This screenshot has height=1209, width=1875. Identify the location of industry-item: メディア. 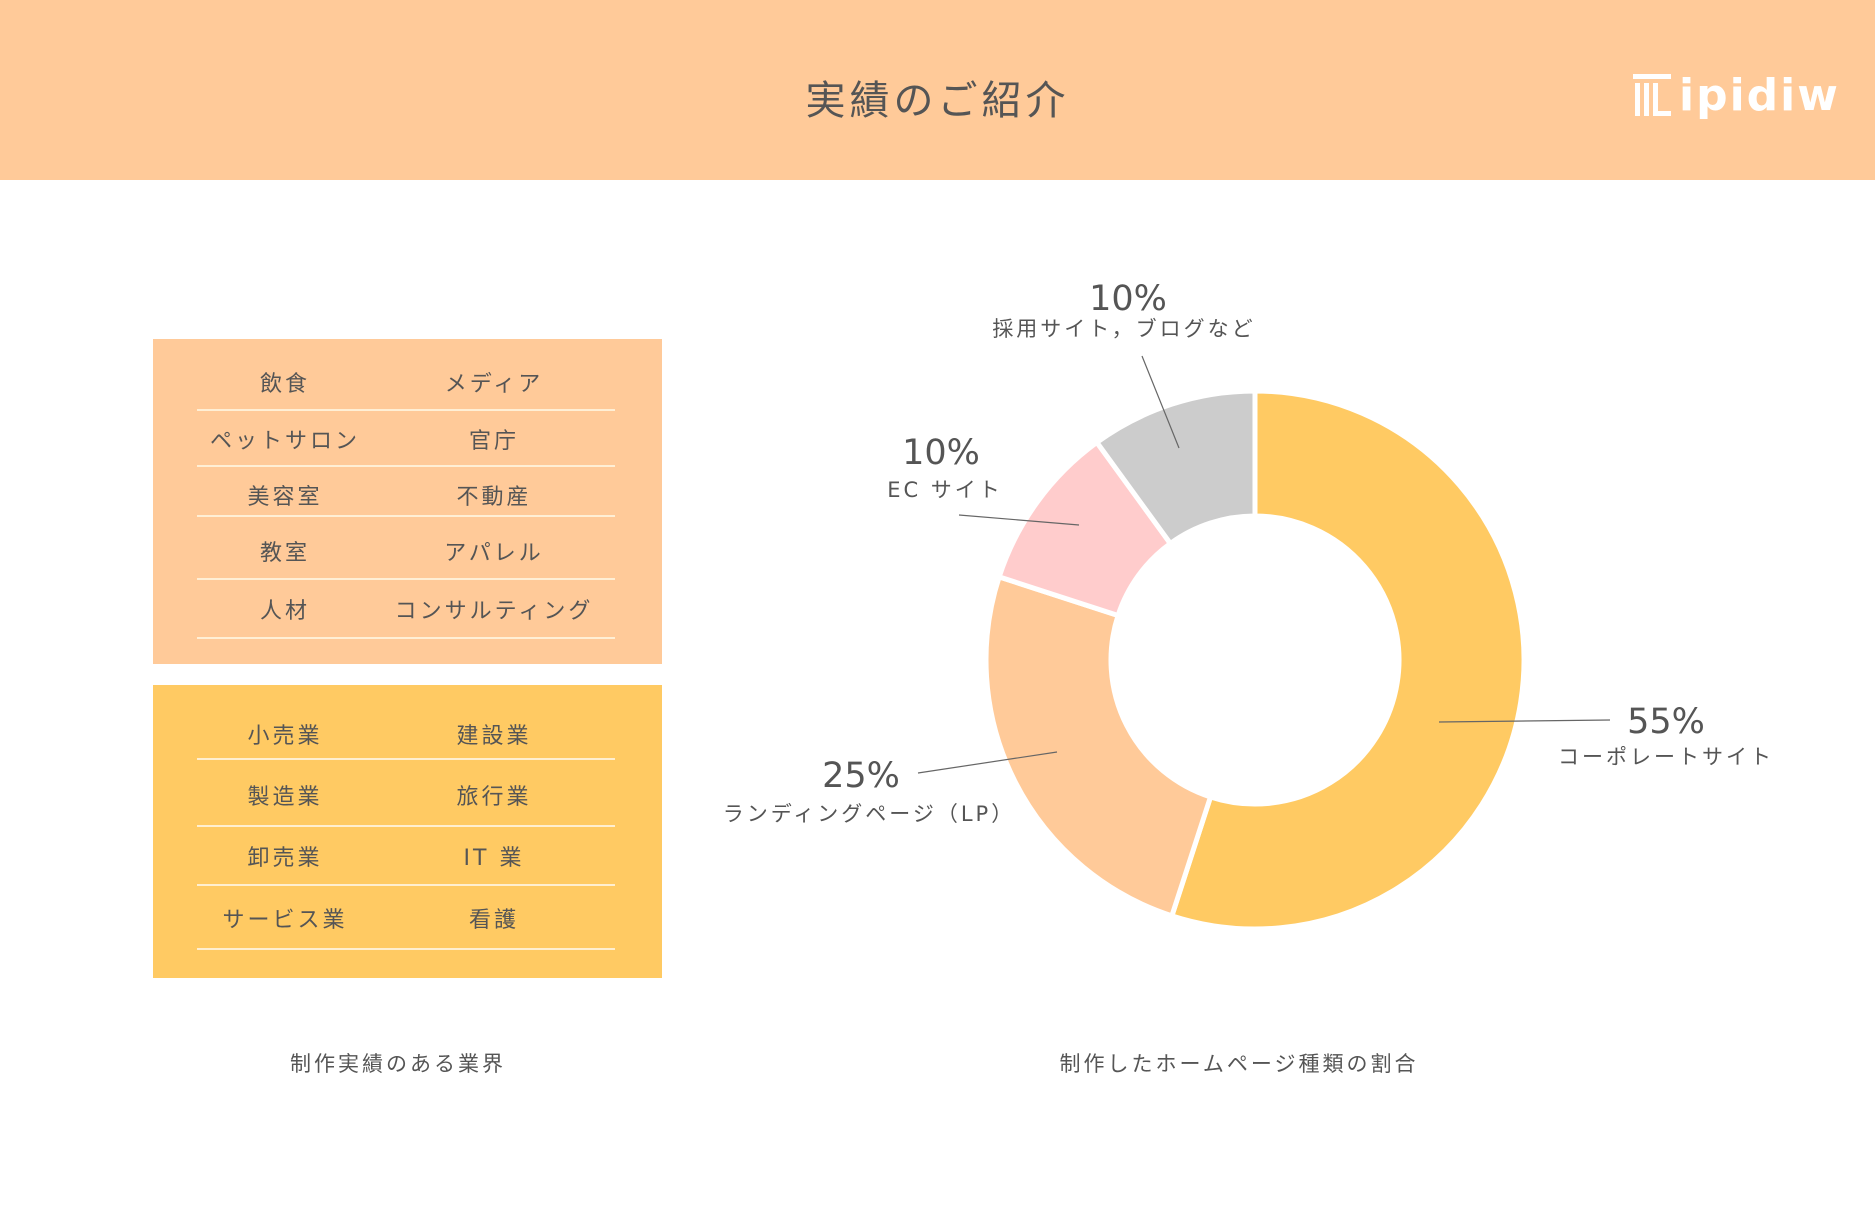
(494, 384).